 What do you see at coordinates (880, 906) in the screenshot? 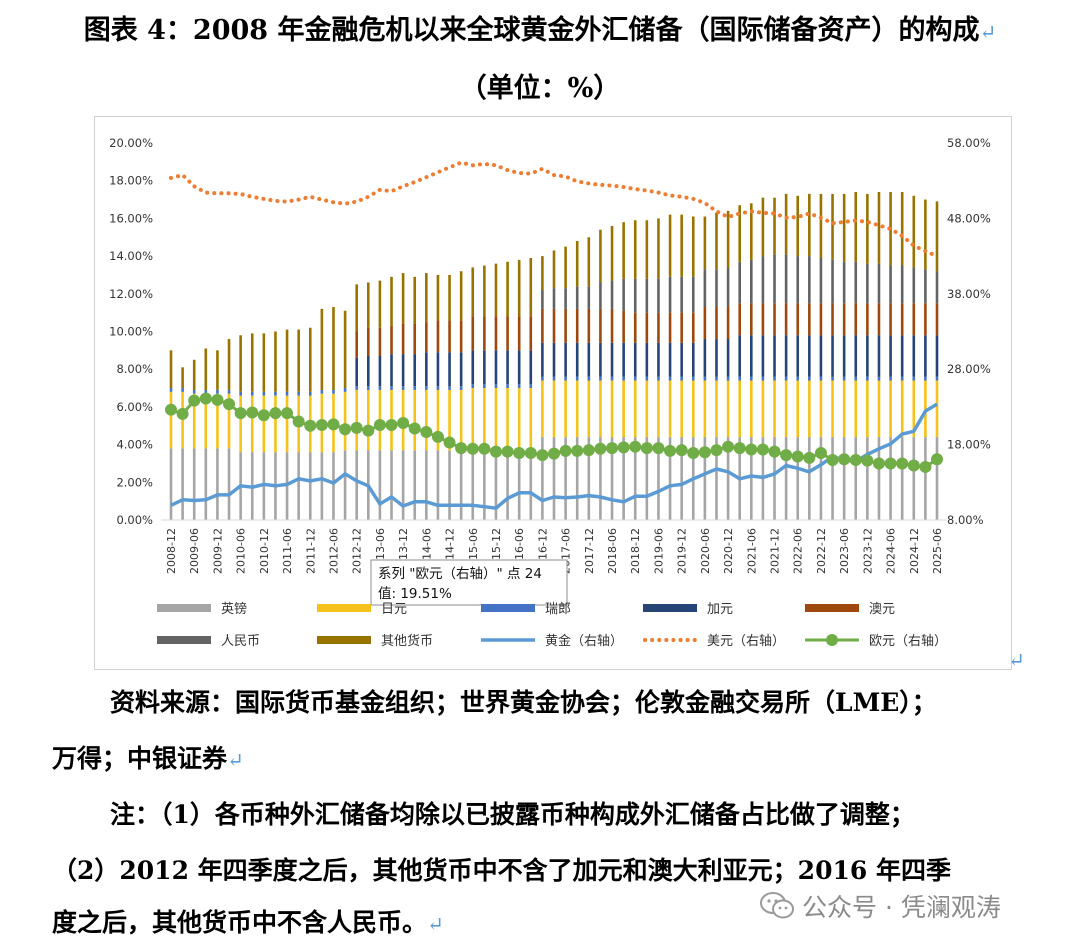
I see `watermark: 公众号 · 凭澜观涛` at bounding box center [880, 906].